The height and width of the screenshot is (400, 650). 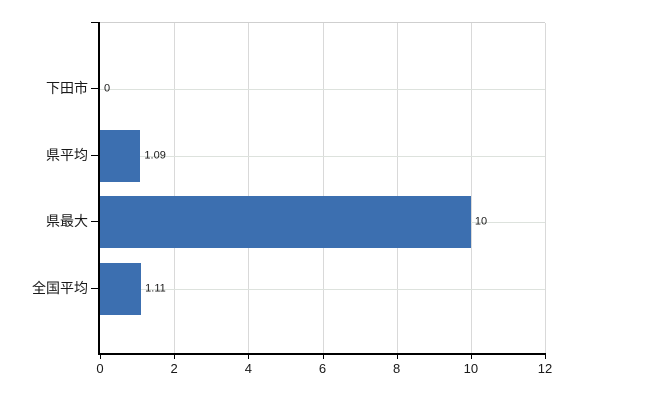 What do you see at coordinates (174, 368) in the screenshot?
I see `x-axis-tick-label: 2` at bounding box center [174, 368].